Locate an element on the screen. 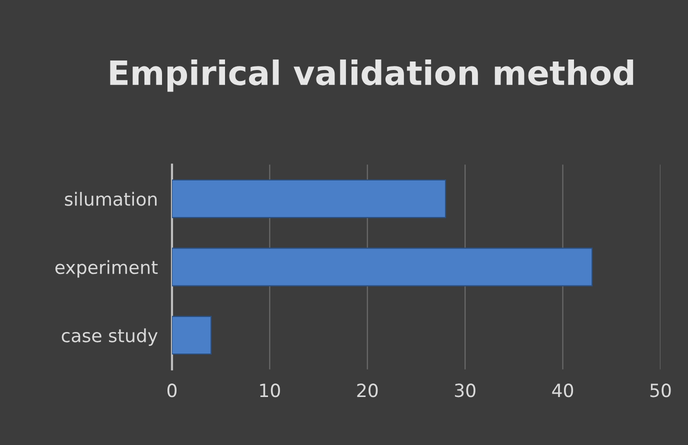  x-tick-label: 40 is located at coordinates (563, 391).